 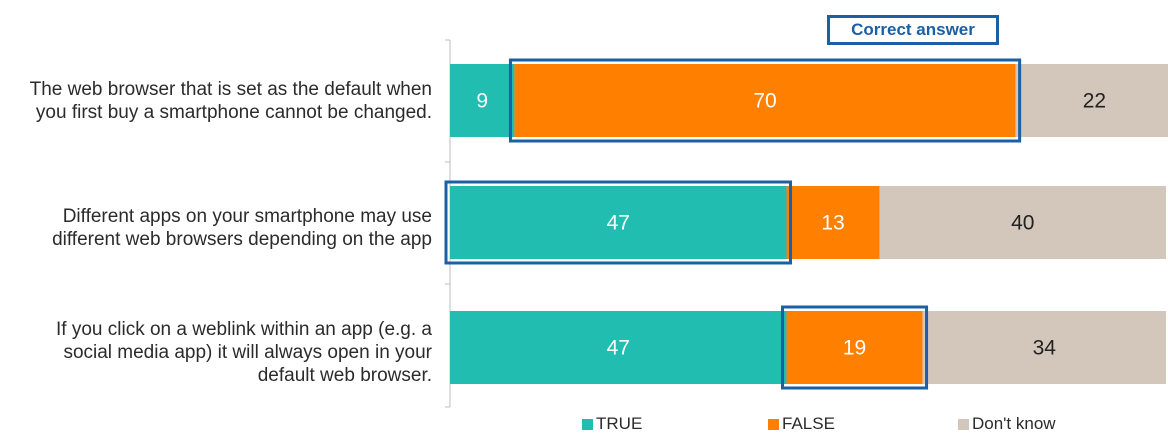 What do you see at coordinates (963, 424) in the screenshot?
I see `legend-swatch-dont-know` at bounding box center [963, 424].